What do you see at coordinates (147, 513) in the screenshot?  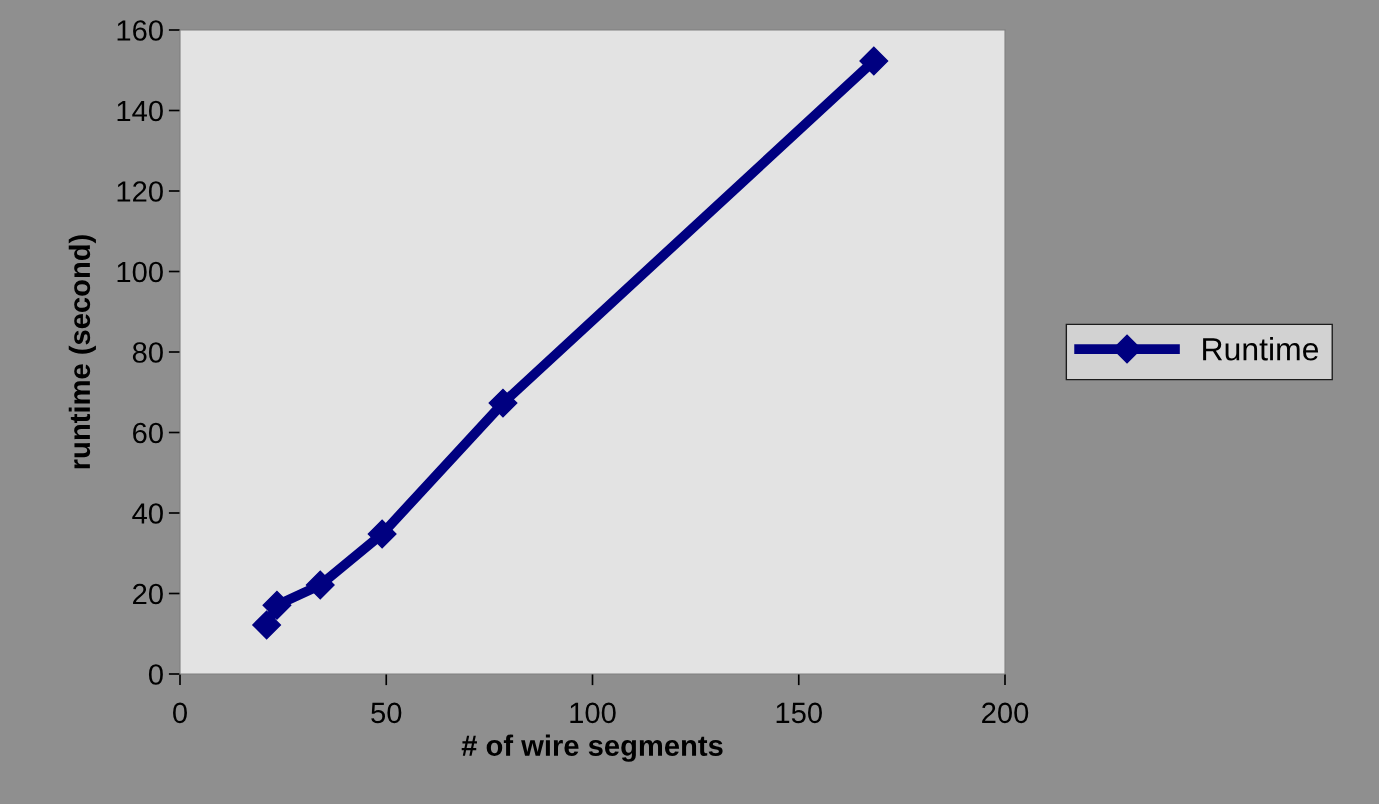 I see `y-tick-label: 40` at bounding box center [147, 513].